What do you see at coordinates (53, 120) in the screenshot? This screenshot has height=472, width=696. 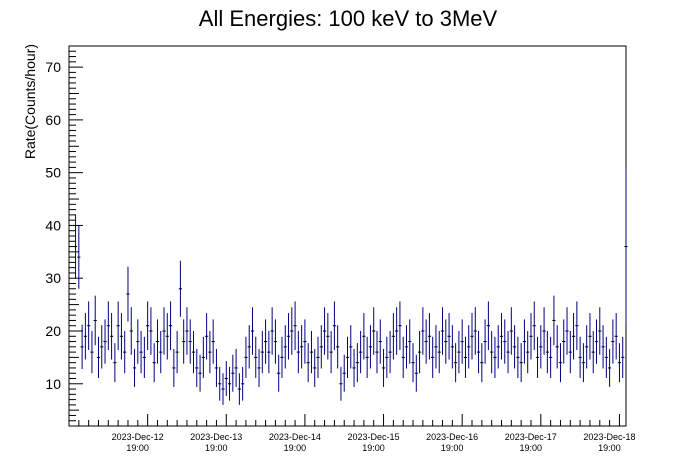 I see `y-tick-label: 60` at bounding box center [53, 120].